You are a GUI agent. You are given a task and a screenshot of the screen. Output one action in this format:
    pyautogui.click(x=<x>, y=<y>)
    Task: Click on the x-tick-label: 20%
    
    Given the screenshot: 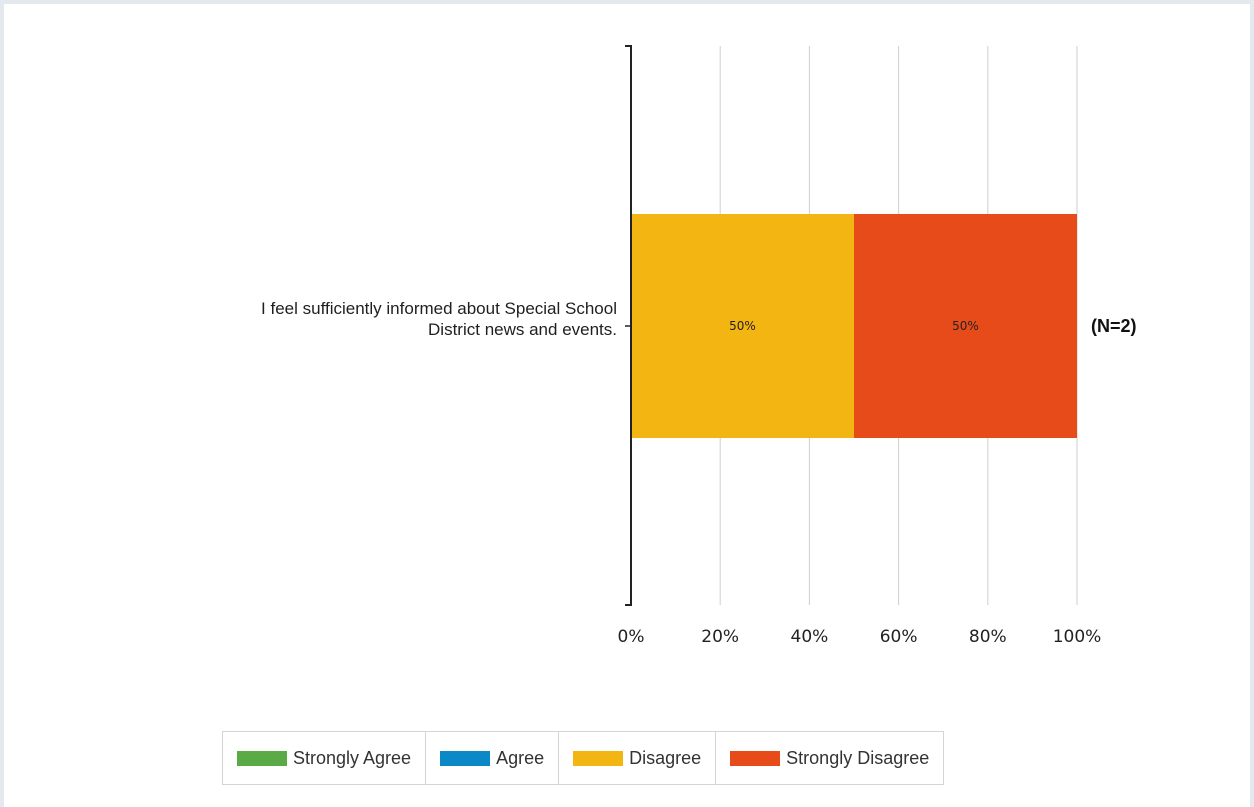 What is the action you would take?
    pyautogui.click(x=720, y=637)
    